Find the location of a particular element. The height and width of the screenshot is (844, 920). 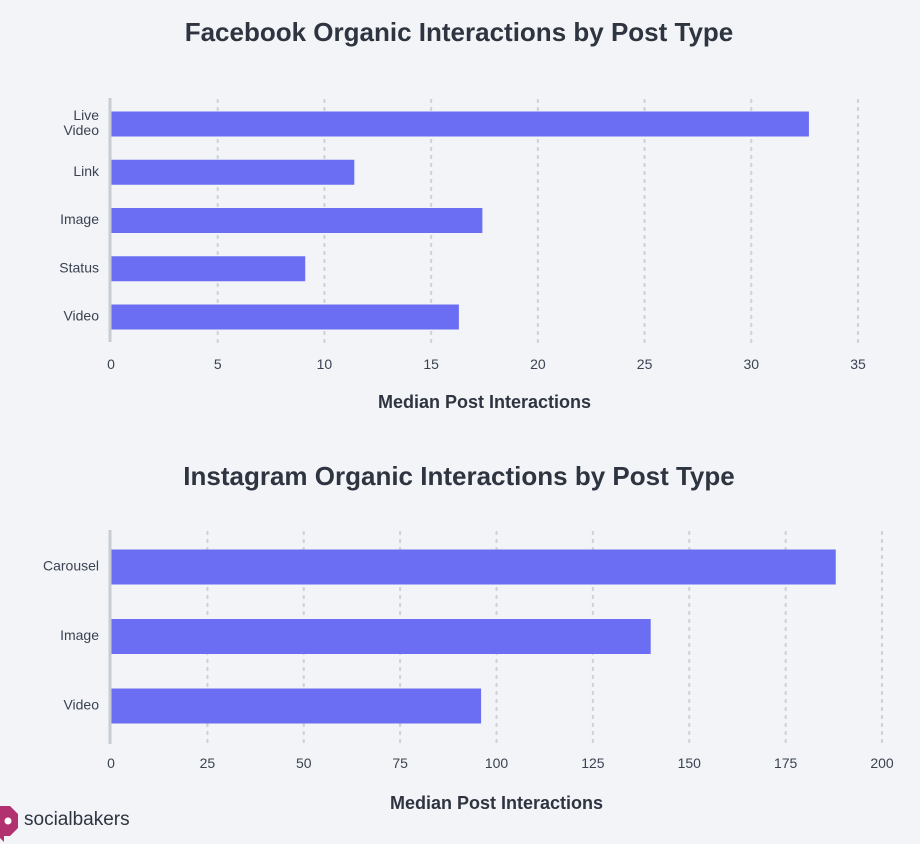

x-tick-label: 30 is located at coordinates (751, 364).